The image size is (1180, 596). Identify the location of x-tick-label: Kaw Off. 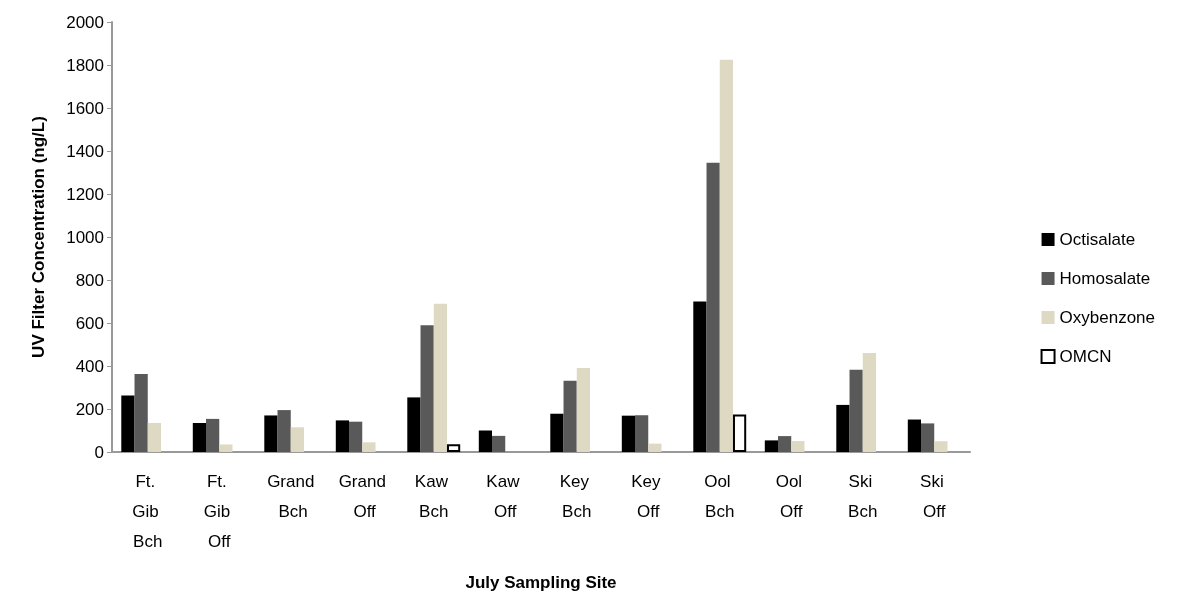
(505, 496).